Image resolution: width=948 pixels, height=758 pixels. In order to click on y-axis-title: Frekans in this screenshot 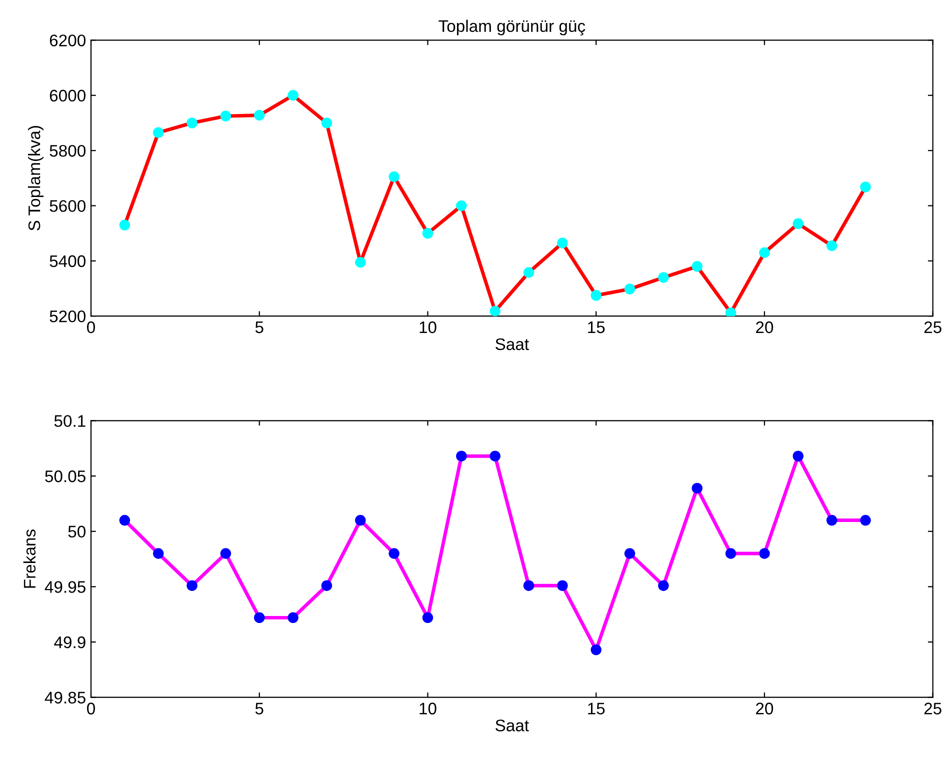, I will do `click(29, 559)`.